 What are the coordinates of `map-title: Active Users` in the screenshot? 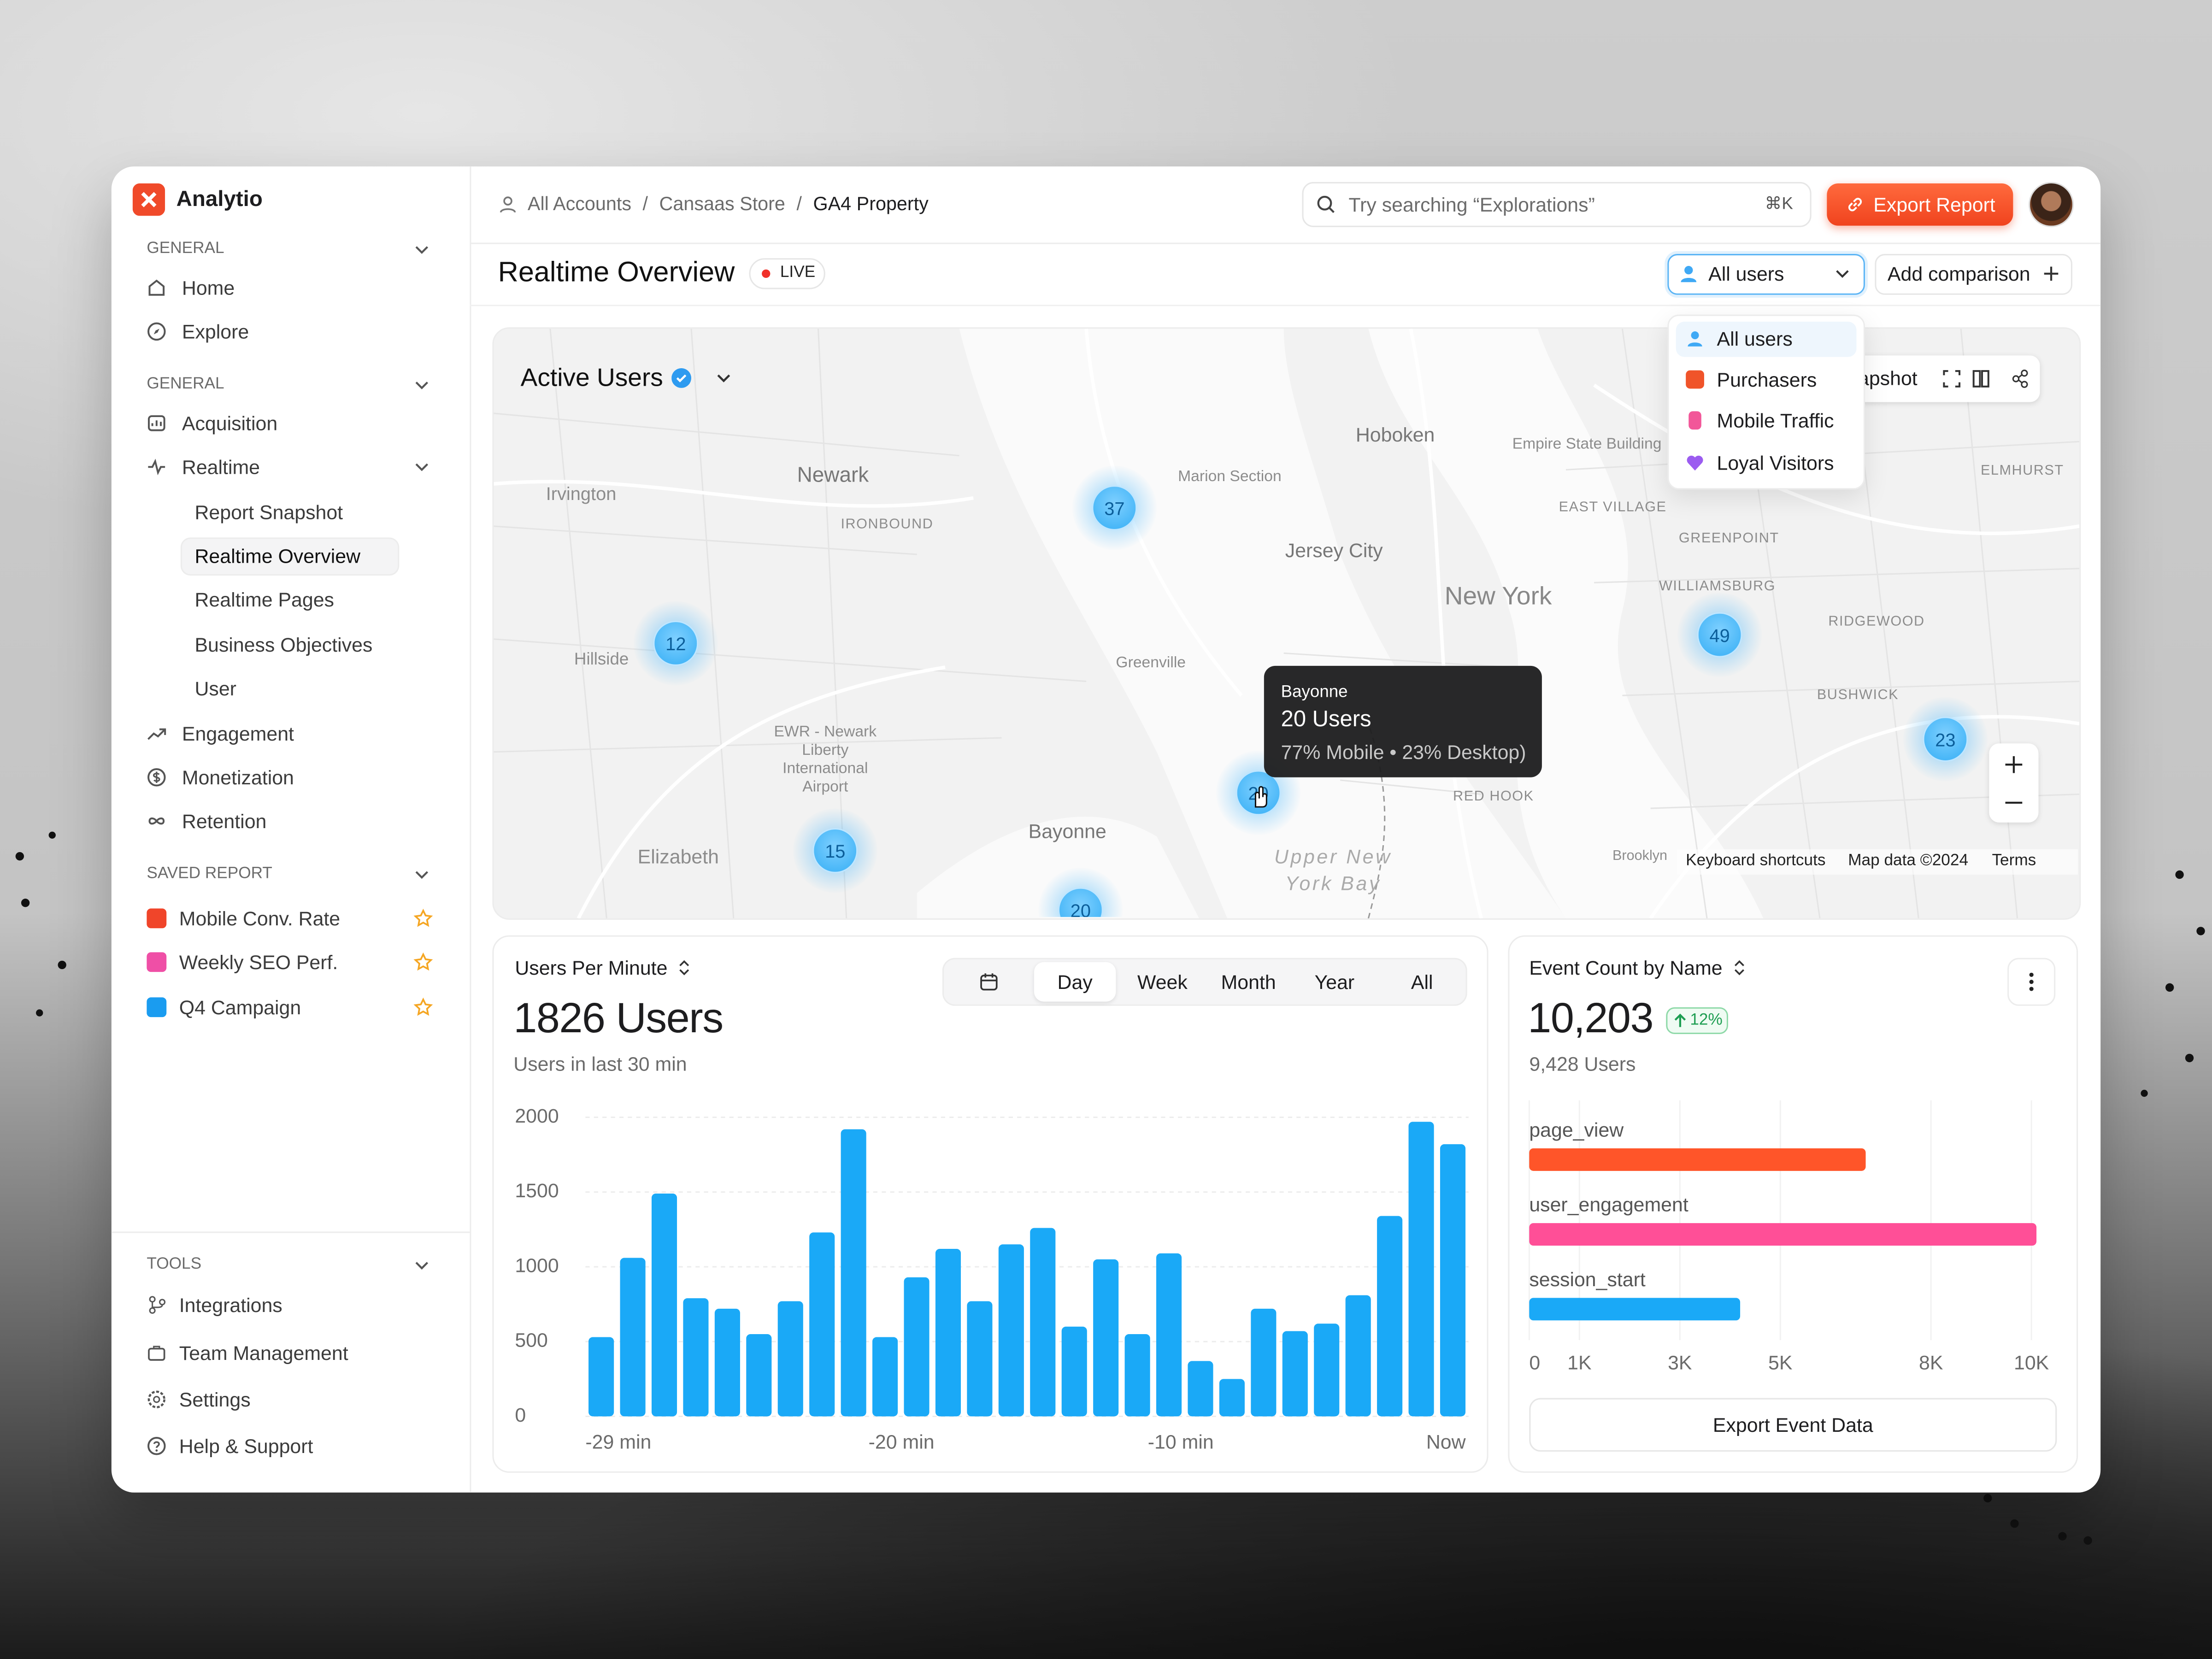 It's located at (591, 377).